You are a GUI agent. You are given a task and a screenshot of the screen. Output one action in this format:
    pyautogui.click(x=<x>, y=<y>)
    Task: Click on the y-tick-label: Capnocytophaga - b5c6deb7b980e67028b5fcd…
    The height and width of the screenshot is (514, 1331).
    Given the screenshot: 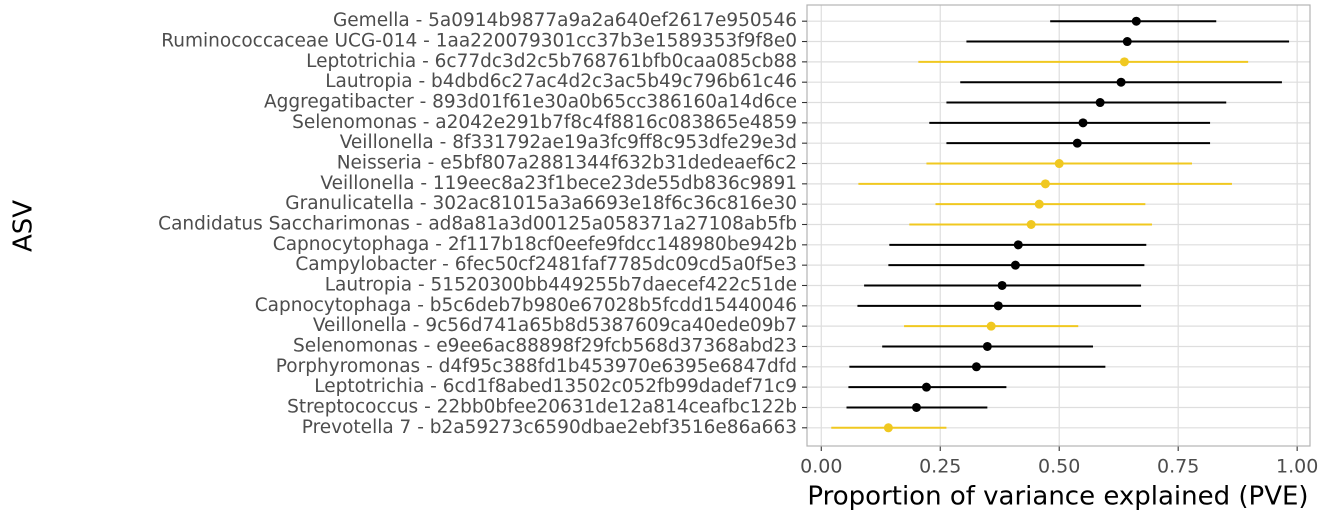 What is the action you would take?
    pyautogui.click(x=526, y=305)
    